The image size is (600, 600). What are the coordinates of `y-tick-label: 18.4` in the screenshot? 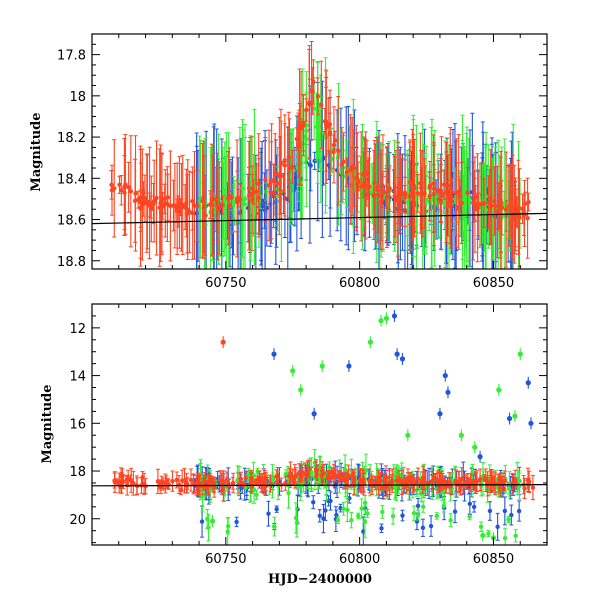 It's located at (71, 179).